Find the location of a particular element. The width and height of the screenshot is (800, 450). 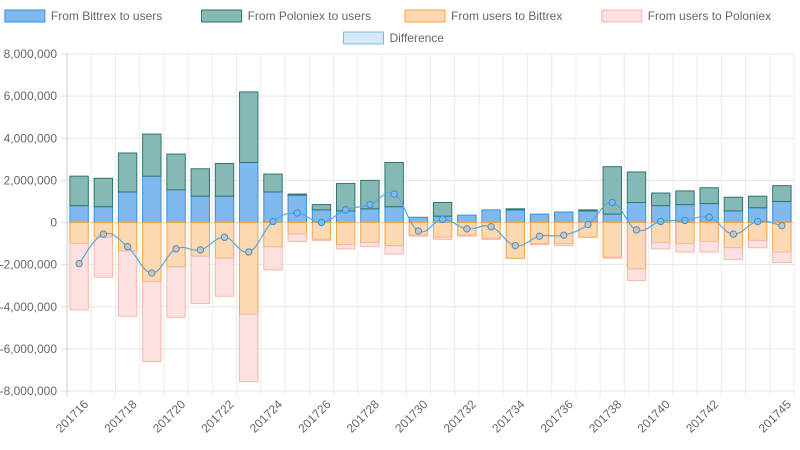

legend-item-0: From Bittrex to users is located at coordinates (83, 16).